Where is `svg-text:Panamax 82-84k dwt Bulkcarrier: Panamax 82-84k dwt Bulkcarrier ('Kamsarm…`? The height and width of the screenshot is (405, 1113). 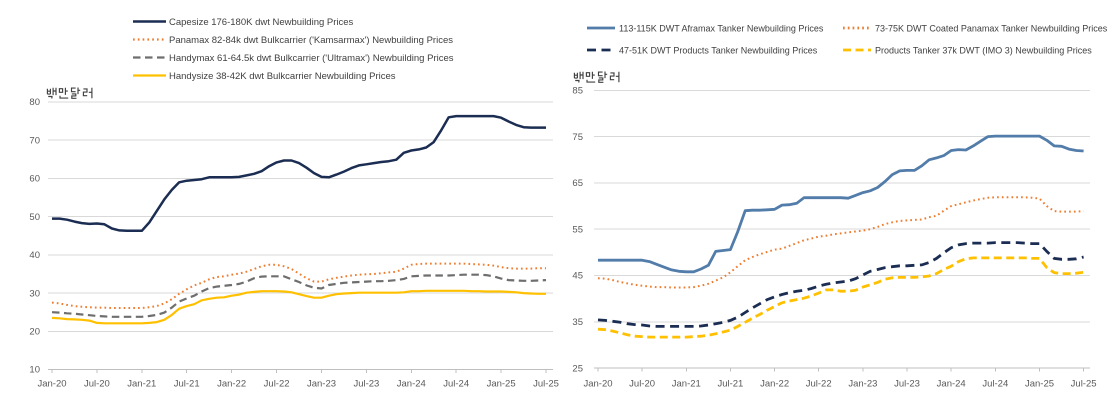 svg-text:Panamax 82-84k dwt Bulkcarrier: Panamax 82-84k dwt Bulkcarrier ('Kamsarm… is located at coordinates (311, 40).